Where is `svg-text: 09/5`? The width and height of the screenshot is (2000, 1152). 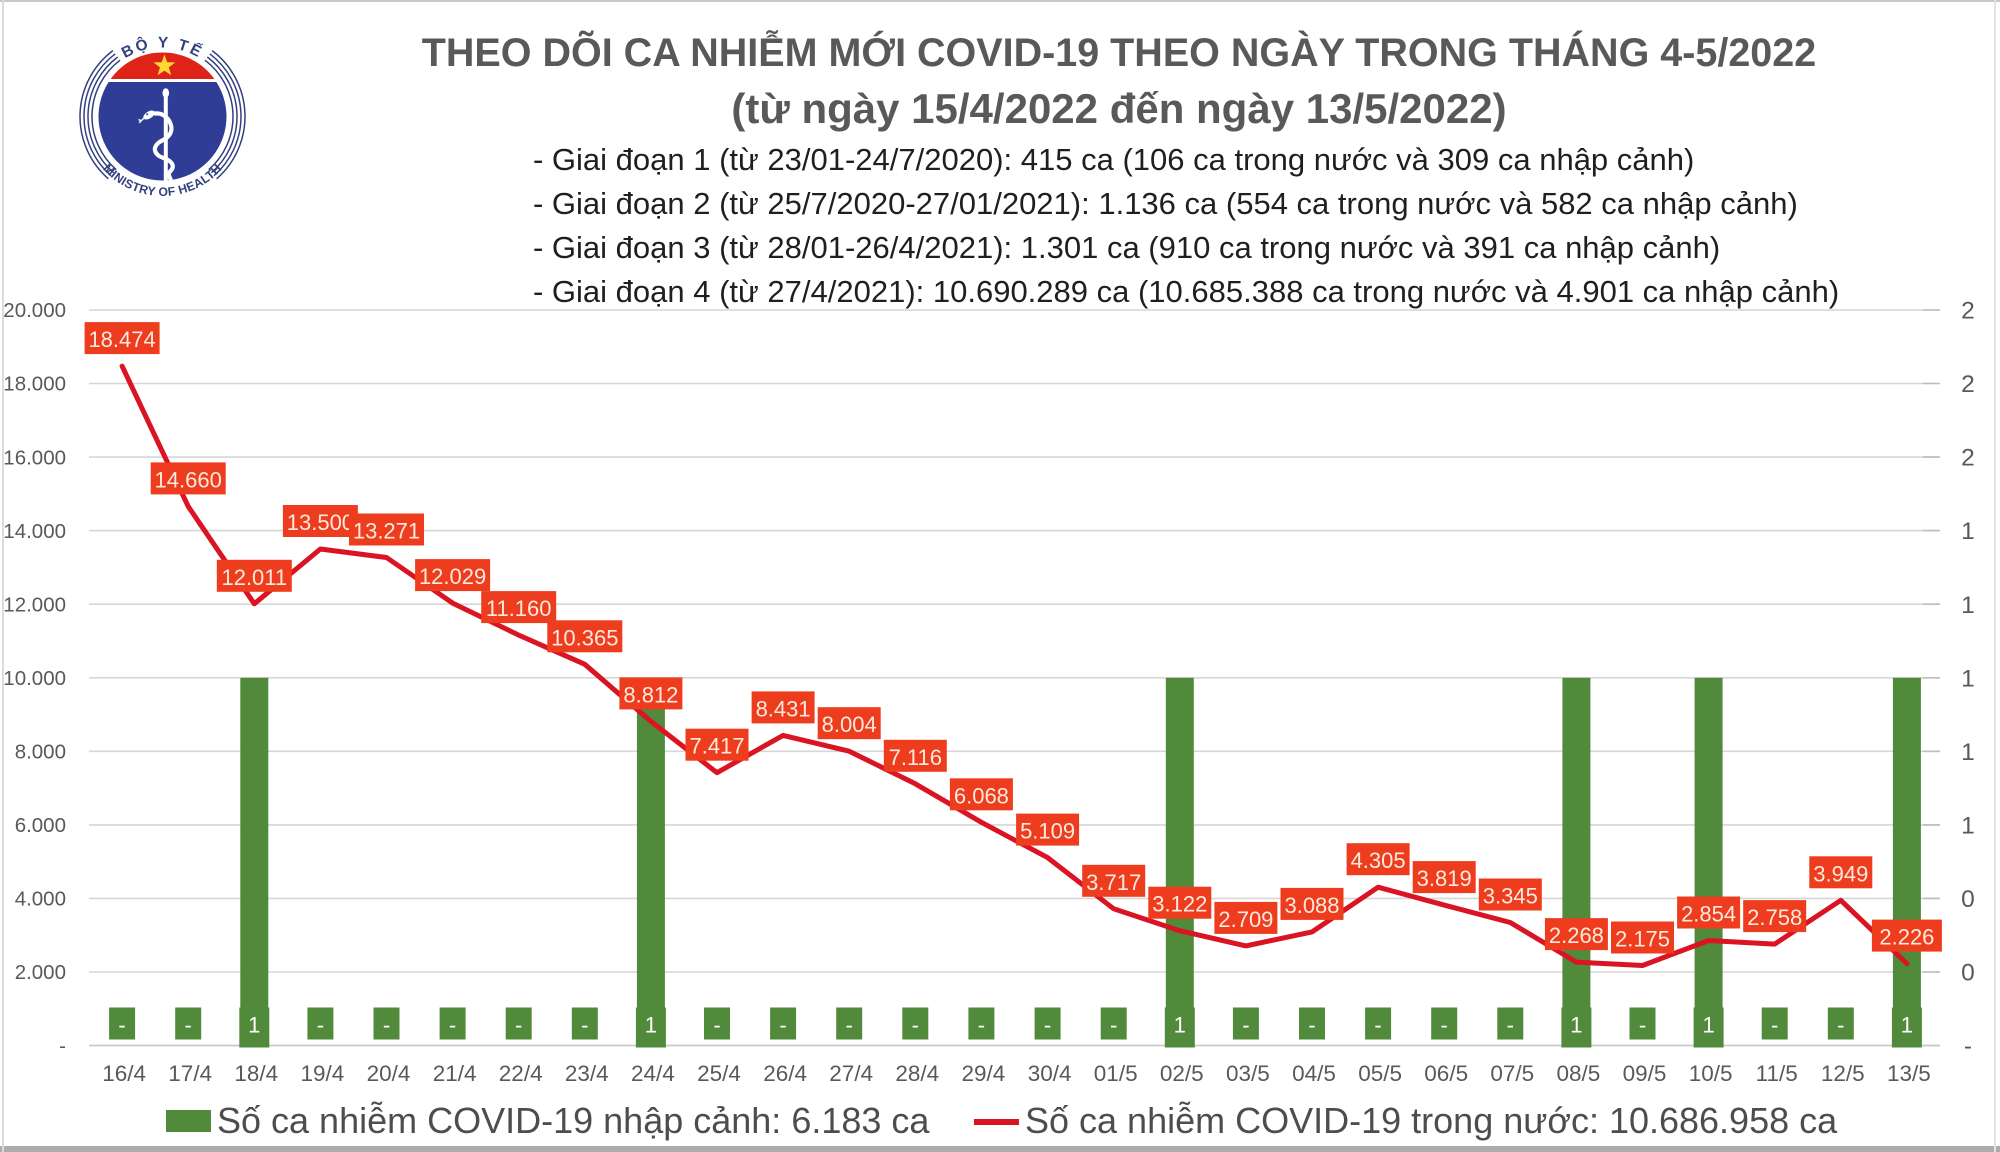
svg-text: 09/5 is located at coordinates (1645, 1073).